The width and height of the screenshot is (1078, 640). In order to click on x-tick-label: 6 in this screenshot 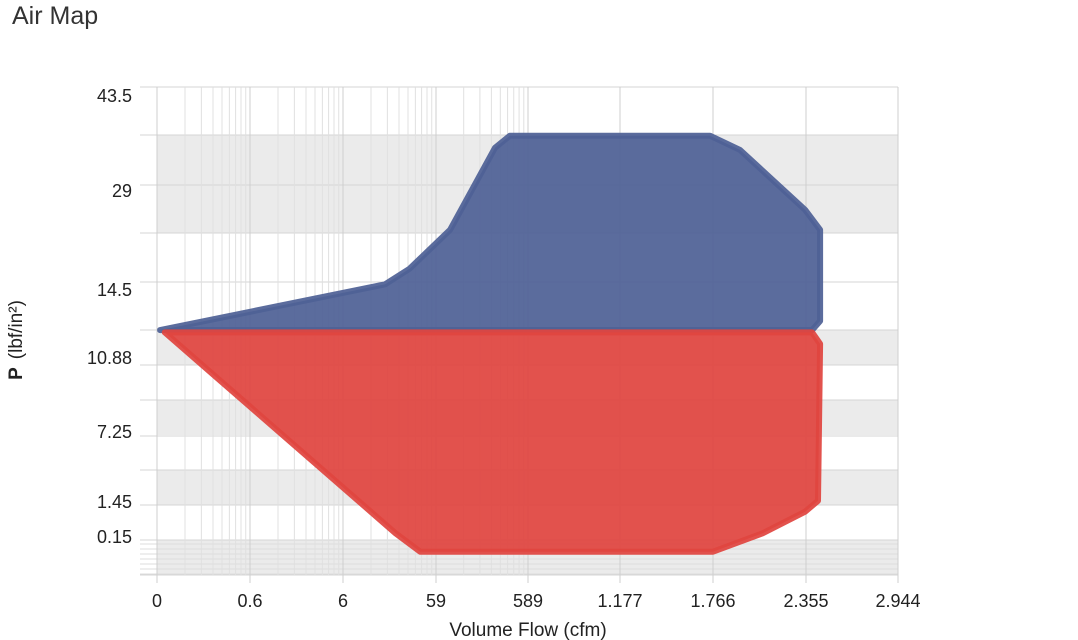, I will do `click(343, 601)`.